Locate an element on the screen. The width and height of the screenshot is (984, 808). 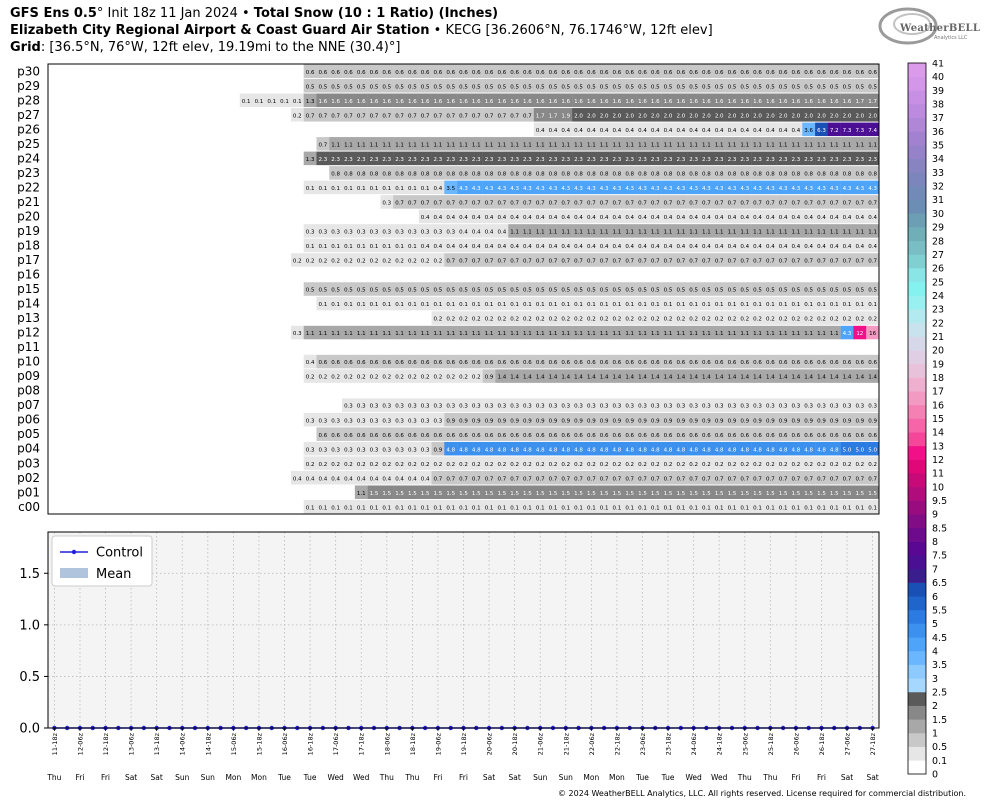
heatmap-cell-value: 4.3 is located at coordinates (821, 189).